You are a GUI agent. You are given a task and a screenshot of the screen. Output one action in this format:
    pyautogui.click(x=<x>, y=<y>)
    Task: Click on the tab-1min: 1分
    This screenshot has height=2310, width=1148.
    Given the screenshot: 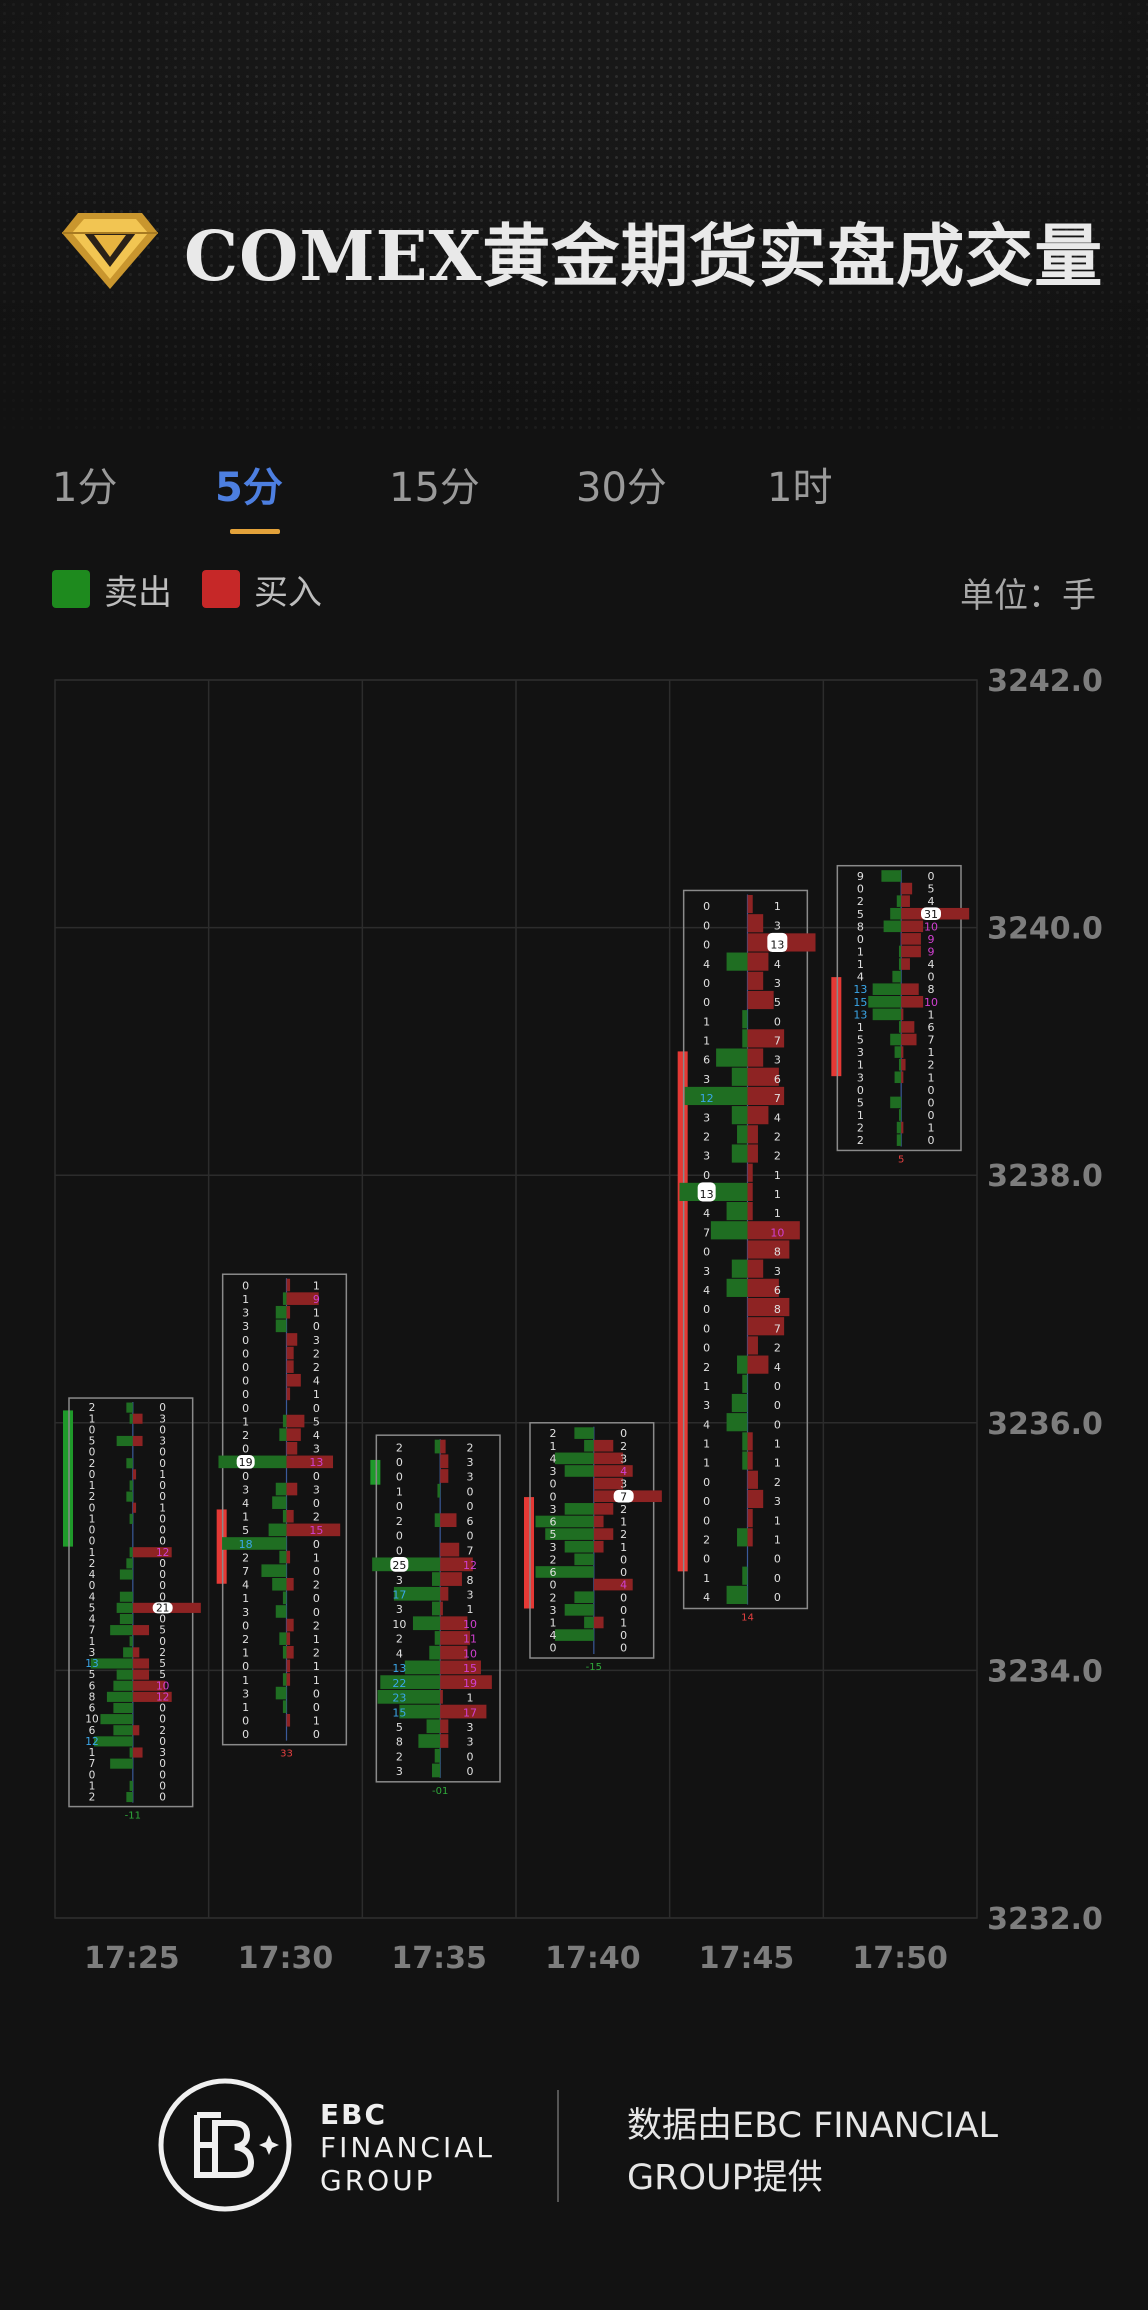 What is the action you would take?
    pyautogui.click(x=85, y=488)
    